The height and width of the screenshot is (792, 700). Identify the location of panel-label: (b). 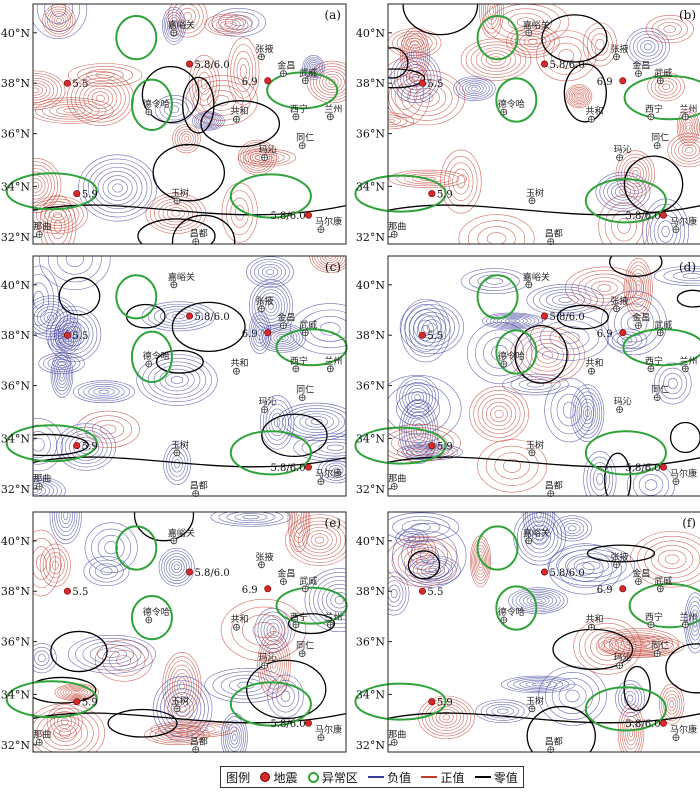
(687, 15).